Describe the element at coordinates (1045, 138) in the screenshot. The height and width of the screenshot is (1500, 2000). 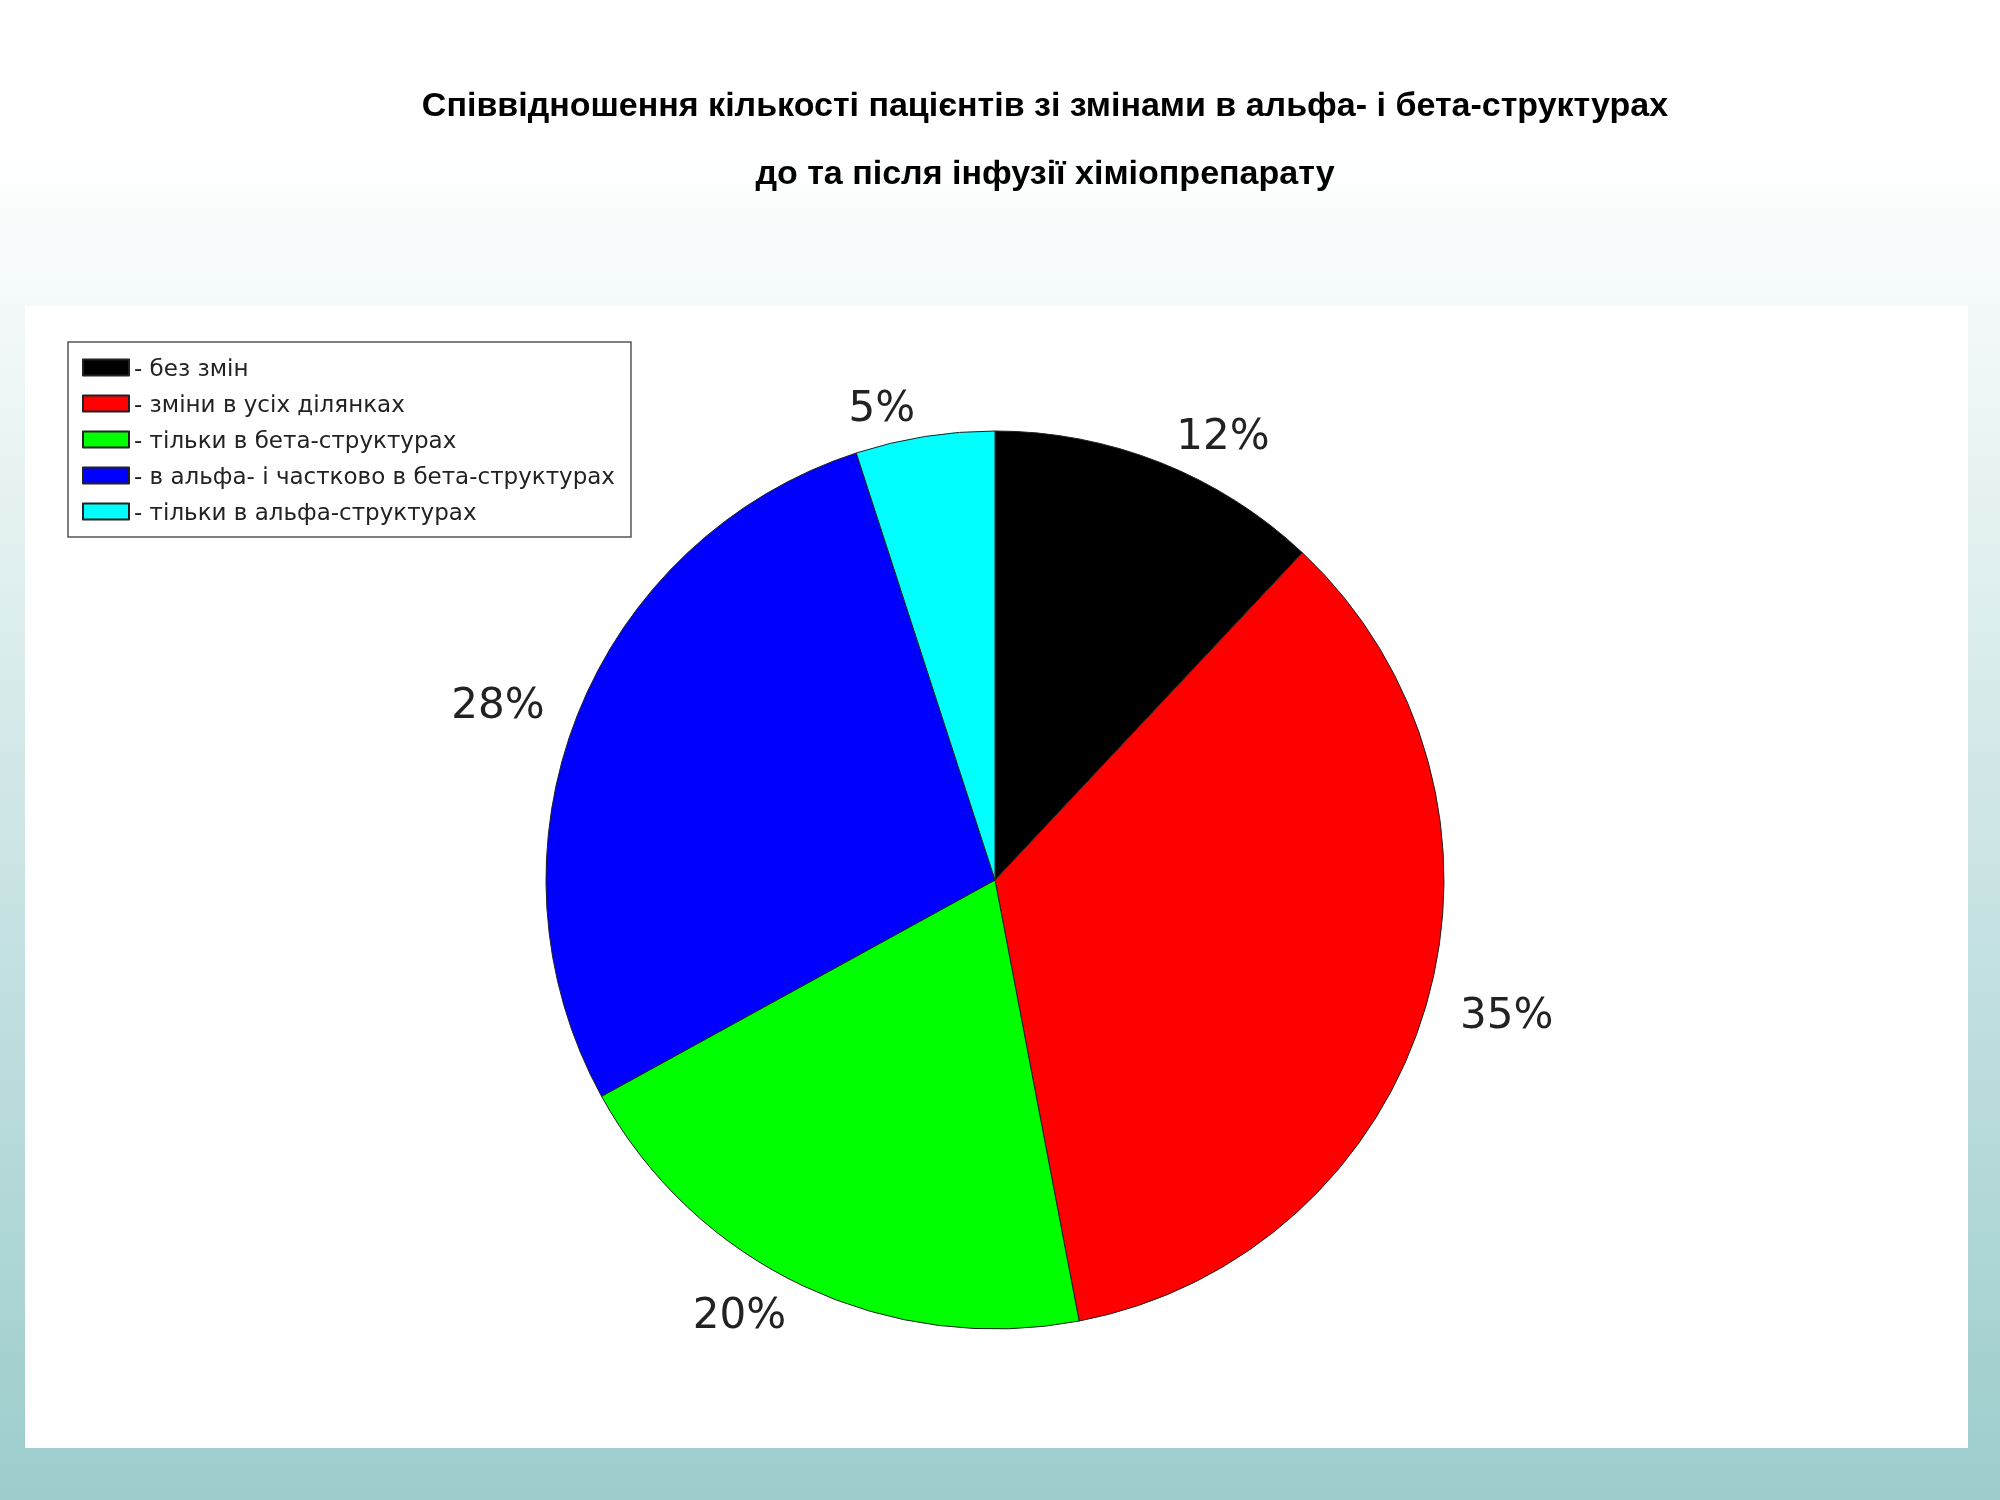
I see `chart-title: Співвідношення кількості пацієнтів зі змінами в альфа- і бета-структурах до та після інфузії хіміопрепарату` at that location.